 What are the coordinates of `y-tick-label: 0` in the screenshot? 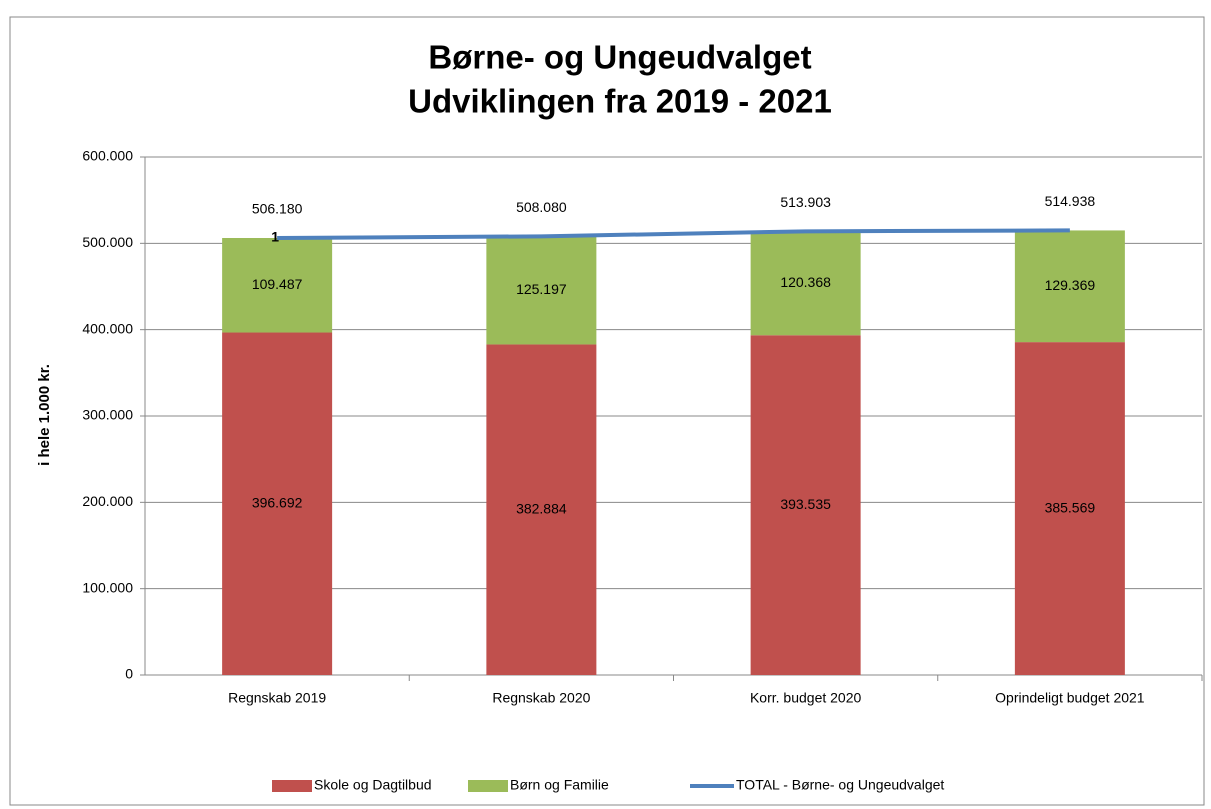 It's located at (129, 674).